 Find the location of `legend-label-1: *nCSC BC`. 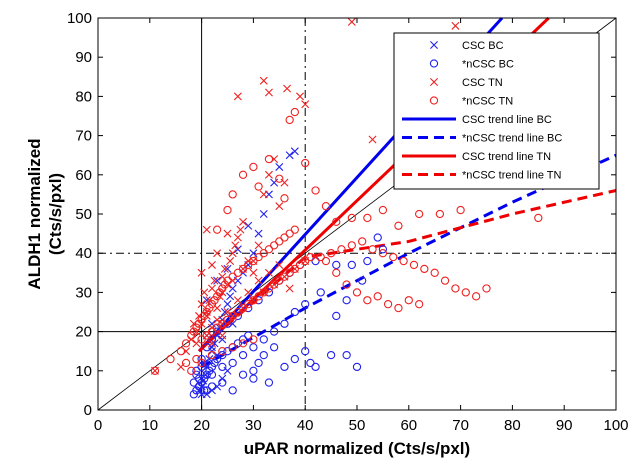

legend-label-1: *nCSC BC is located at coordinates (488, 65).